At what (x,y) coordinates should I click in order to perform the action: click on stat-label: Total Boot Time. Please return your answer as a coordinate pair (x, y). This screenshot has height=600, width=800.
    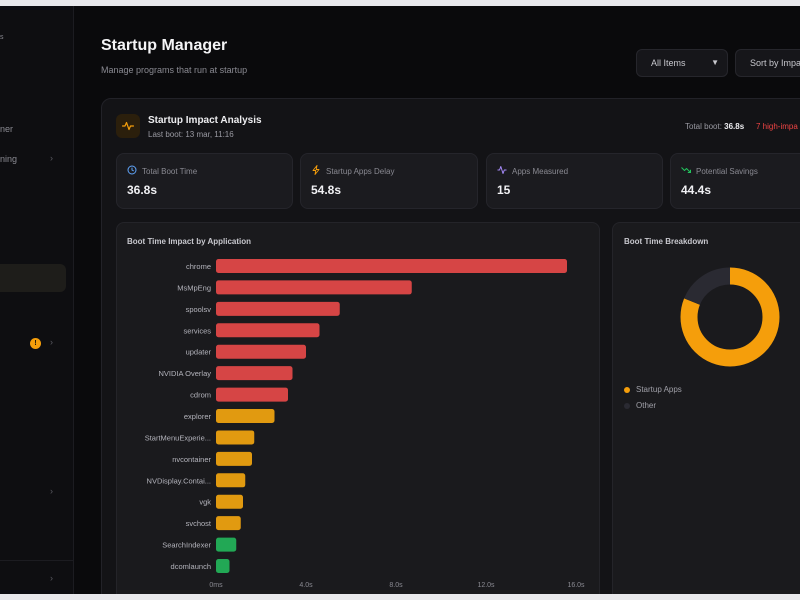
    Looking at the image, I should click on (170, 171).